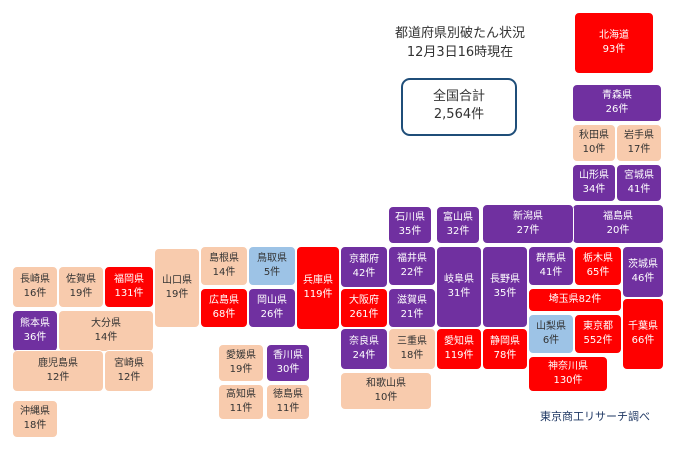 This screenshot has height=450, width=676. What do you see at coordinates (364, 308) in the screenshot?
I see `prefecture-tile: 大阪府 261件` at bounding box center [364, 308].